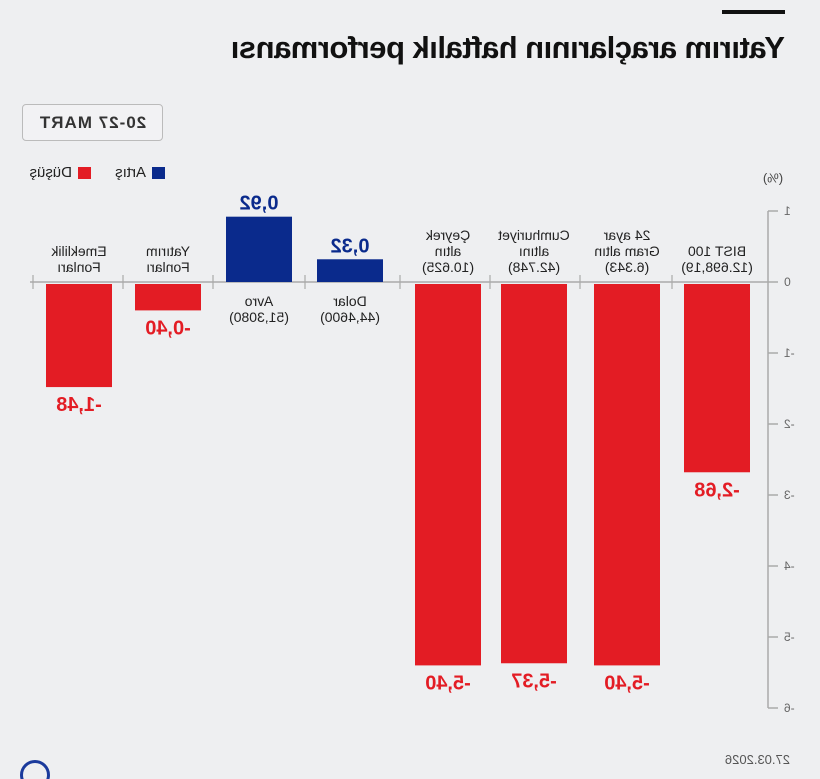 This screenshot has height=779, width=820. I want to click on y-tick-label: -4, so click(789, 566).